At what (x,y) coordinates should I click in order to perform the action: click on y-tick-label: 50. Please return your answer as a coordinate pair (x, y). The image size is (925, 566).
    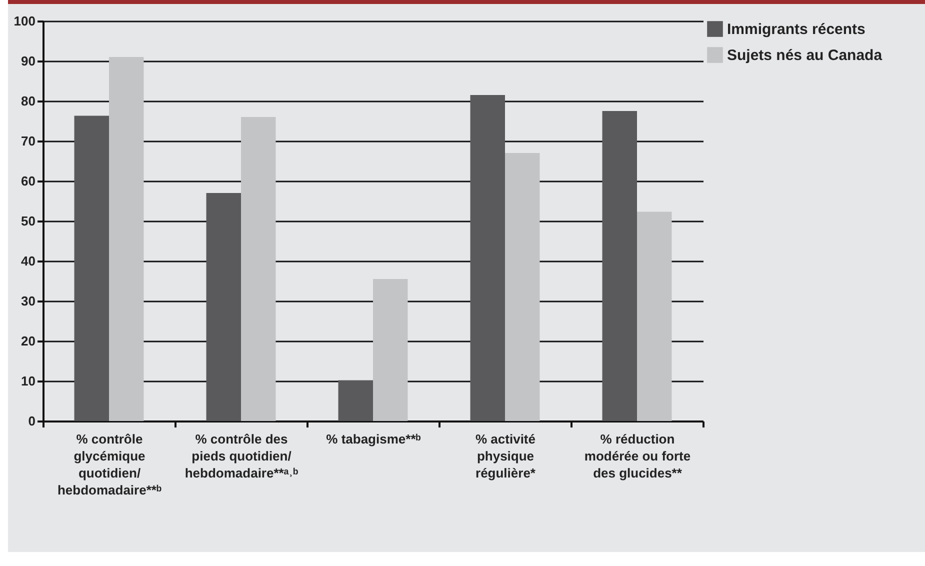
    Looking at the image, I should click on (28, 221).